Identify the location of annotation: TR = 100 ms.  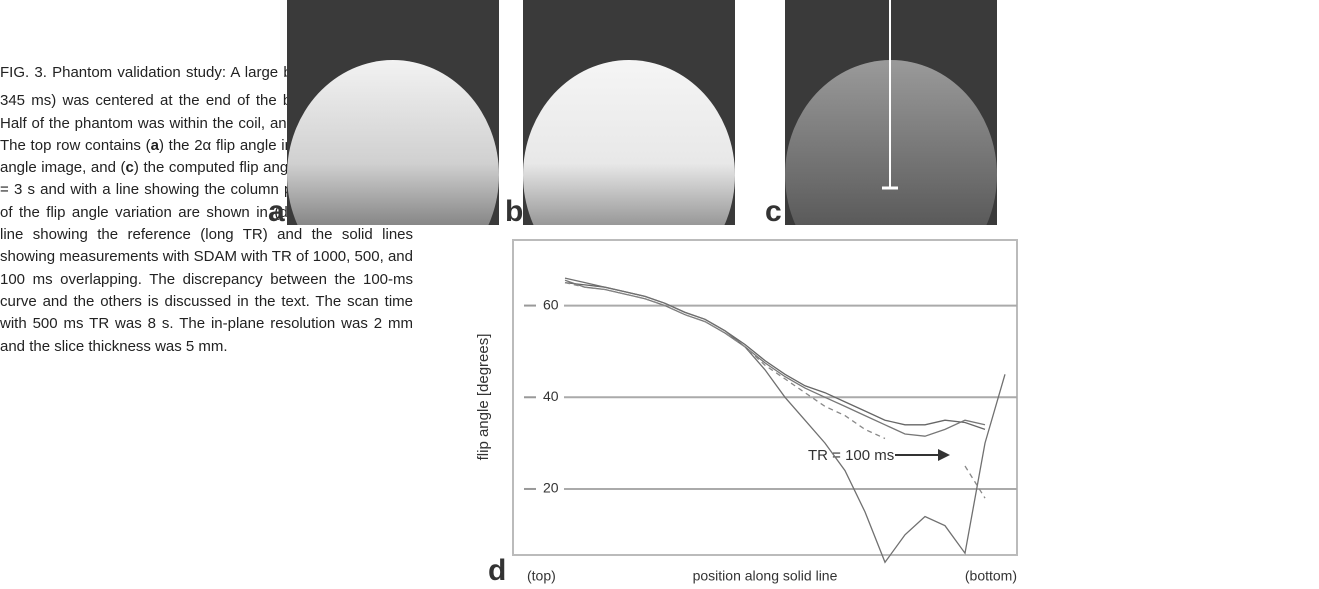
(851, 455).